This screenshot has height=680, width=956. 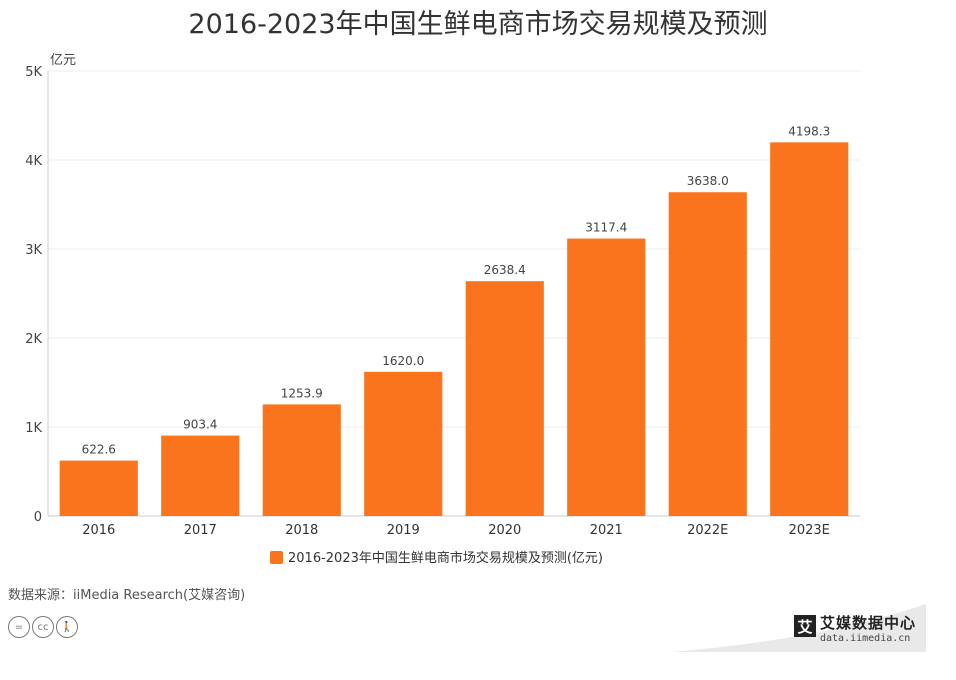 I want to click on chart-title: 2016-2023年中国生鲜电商市场交易规模及预测, so click(x=478, y=24).